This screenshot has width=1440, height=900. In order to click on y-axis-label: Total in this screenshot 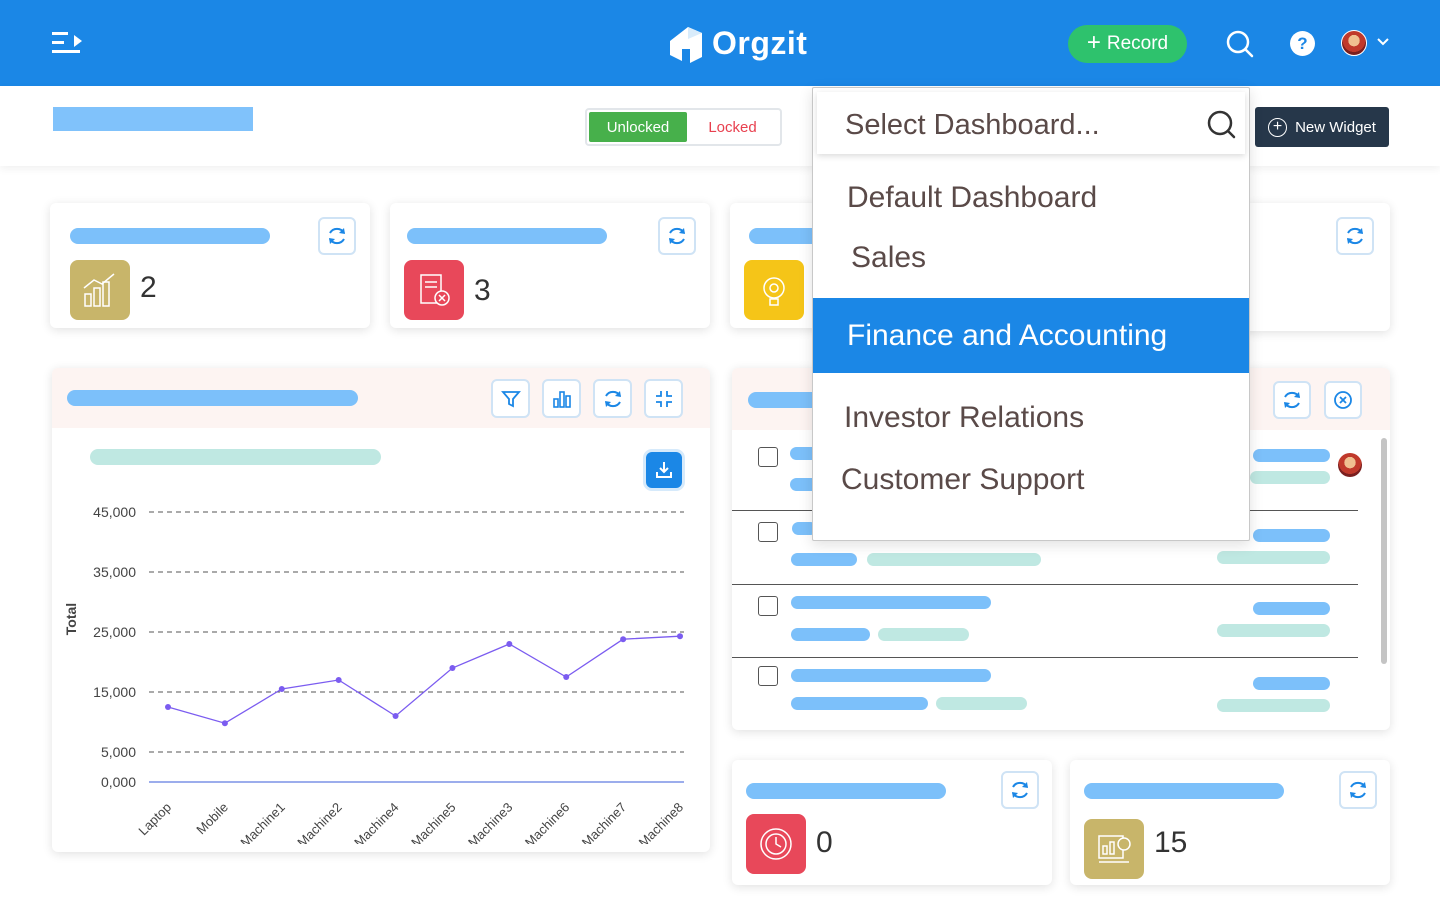, I will do `click(71, 619)`.